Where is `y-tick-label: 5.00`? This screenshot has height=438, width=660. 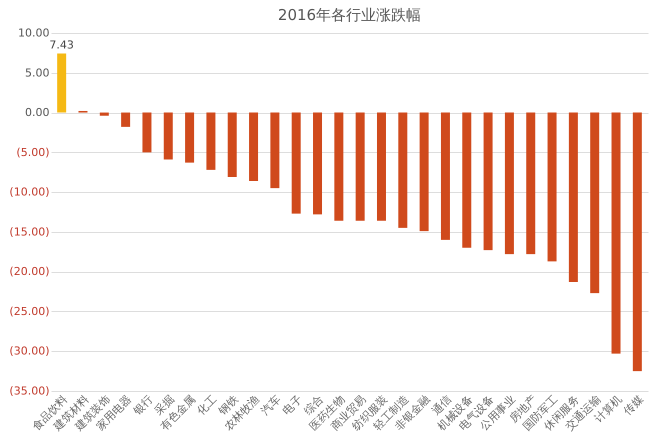
y-tick-label: 5.00 is located at coordinates (37, 73).